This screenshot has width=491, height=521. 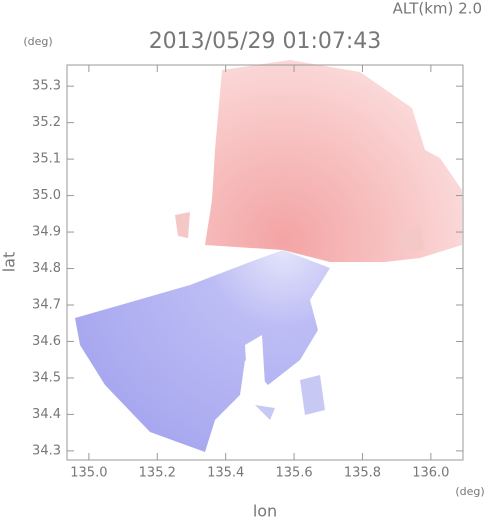 I want to click on y-tick-label: 34.9, so click(x=46, y=232).